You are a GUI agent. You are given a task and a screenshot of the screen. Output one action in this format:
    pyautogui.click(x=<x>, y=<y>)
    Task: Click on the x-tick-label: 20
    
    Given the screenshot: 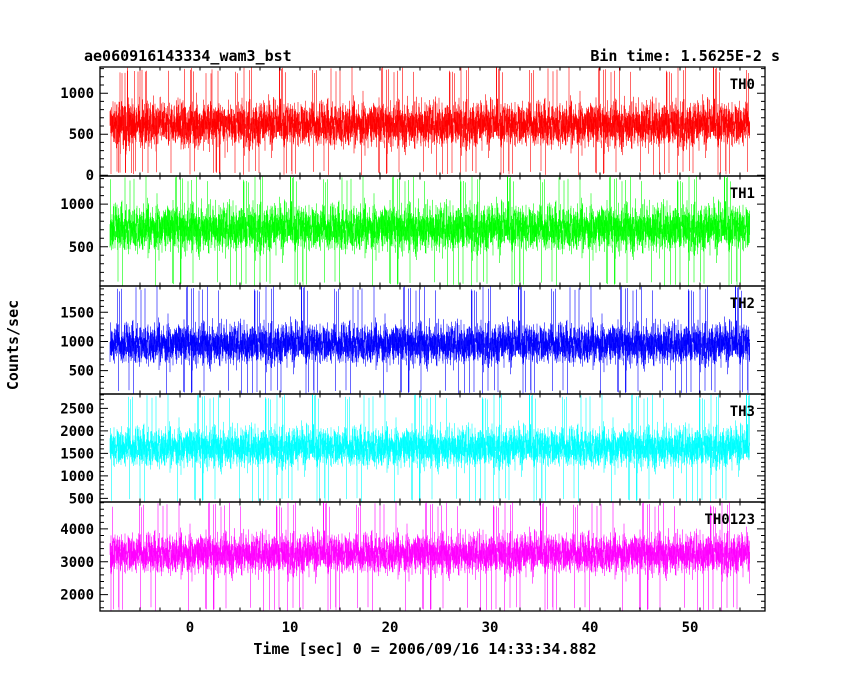 What is the action you would take?
    pyautogui.click(x=390, y=628)
    